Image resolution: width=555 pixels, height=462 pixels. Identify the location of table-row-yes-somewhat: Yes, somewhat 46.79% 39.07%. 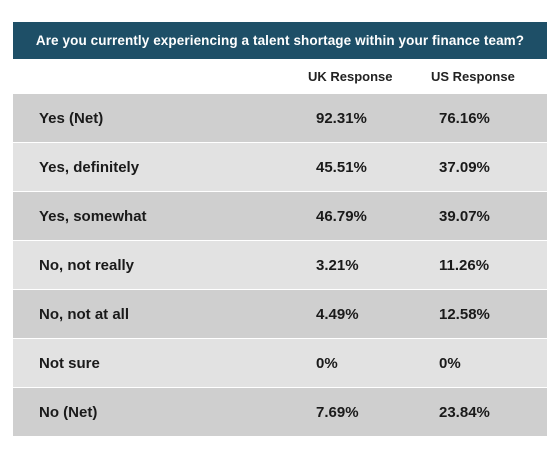
(280, 216).